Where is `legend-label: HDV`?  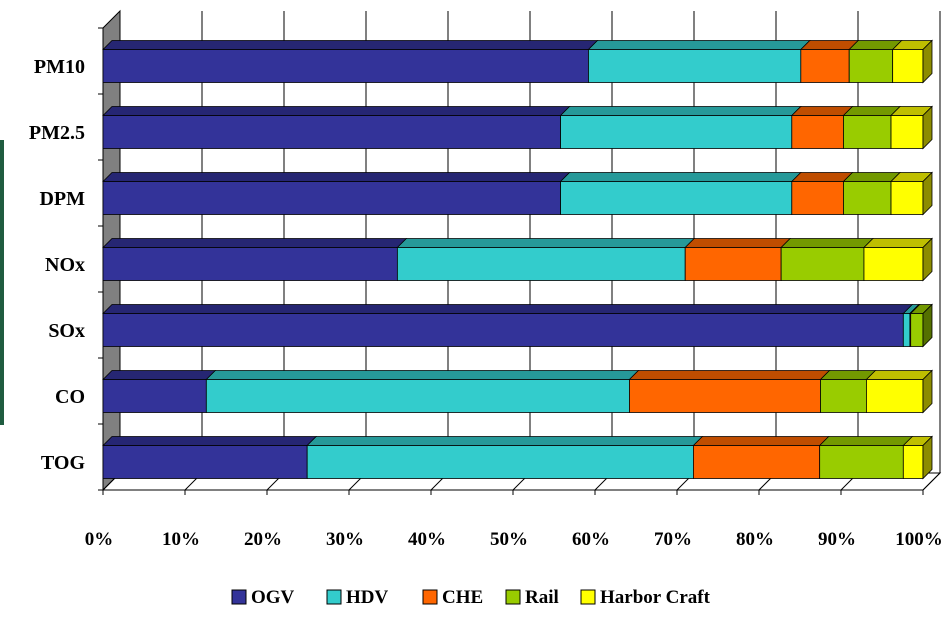 legend-label: HDV is located at coordinates (367, 597).